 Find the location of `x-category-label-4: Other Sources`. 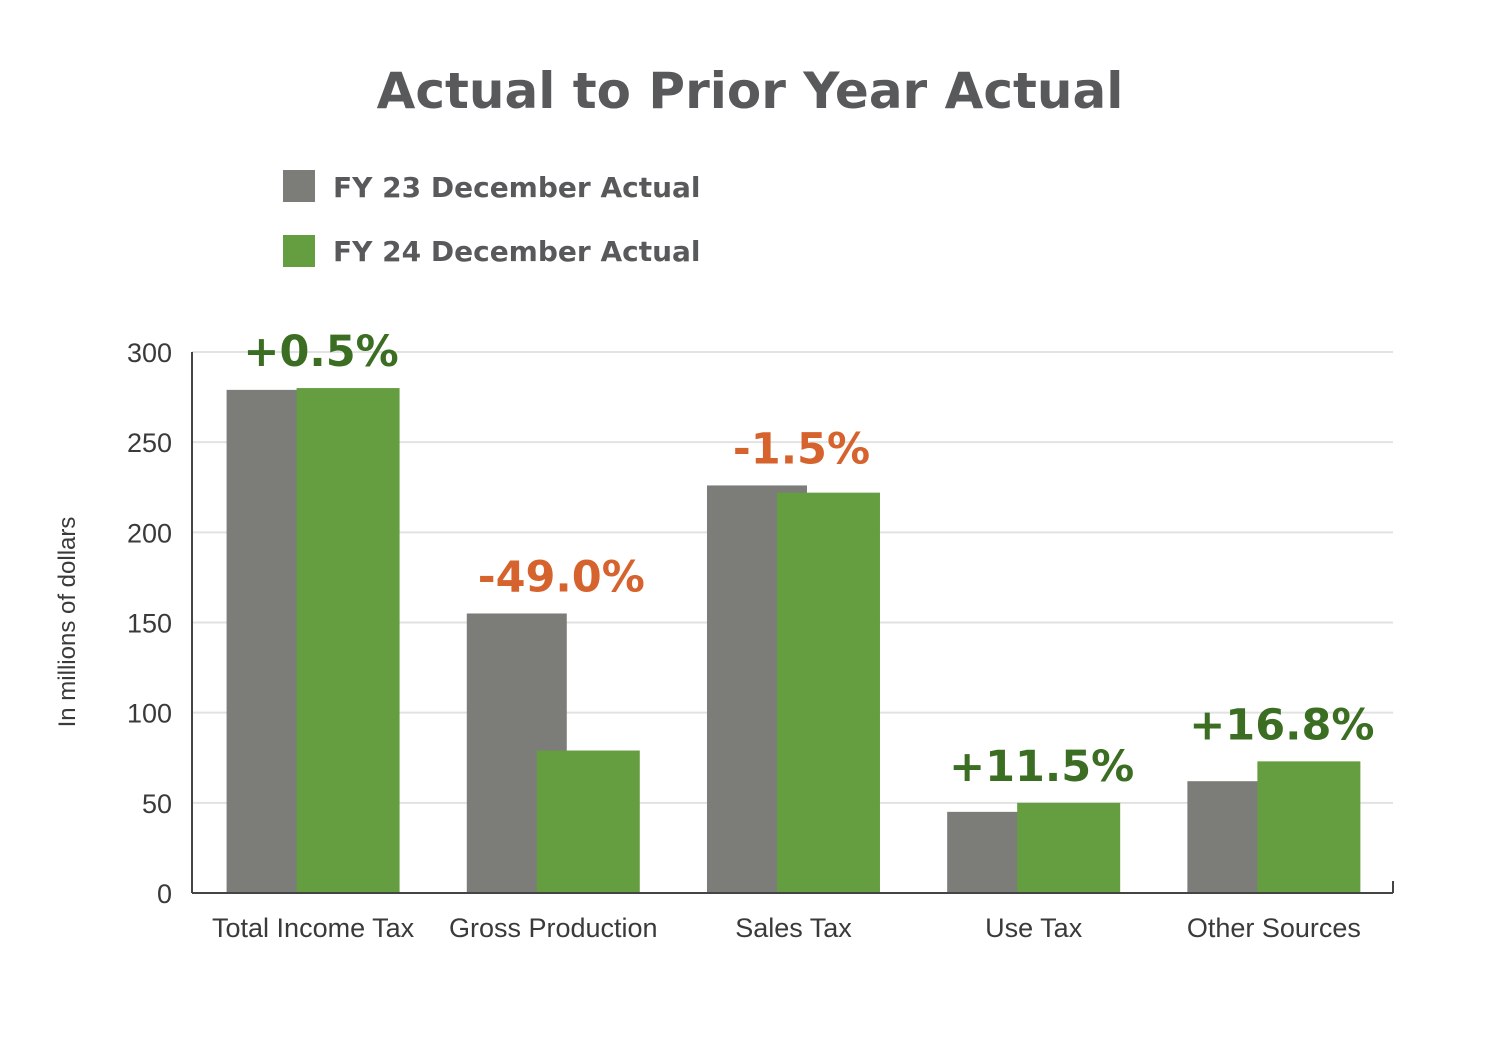

x-category-label-4: Other Sources is located at coordinates (1274, 928).